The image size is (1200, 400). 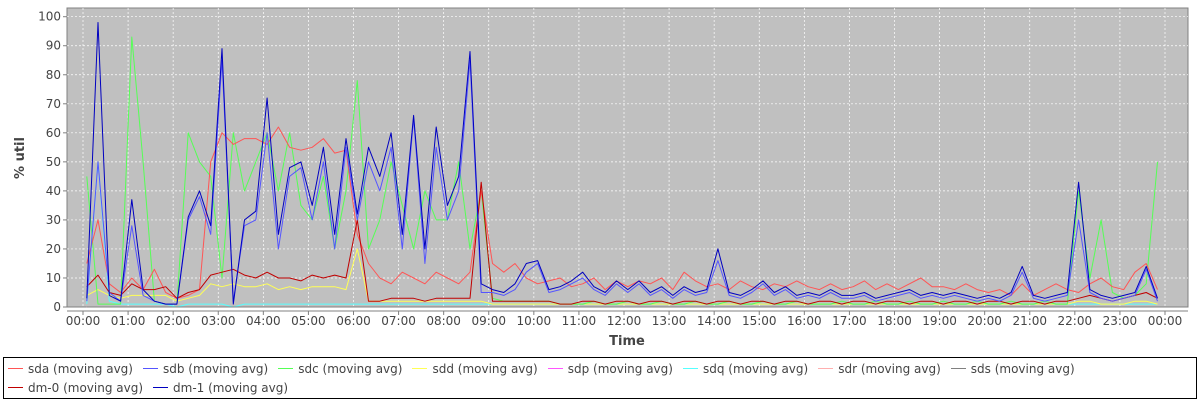 I want to click on x-tick-label: 16:00, so click(x=804, y=321).